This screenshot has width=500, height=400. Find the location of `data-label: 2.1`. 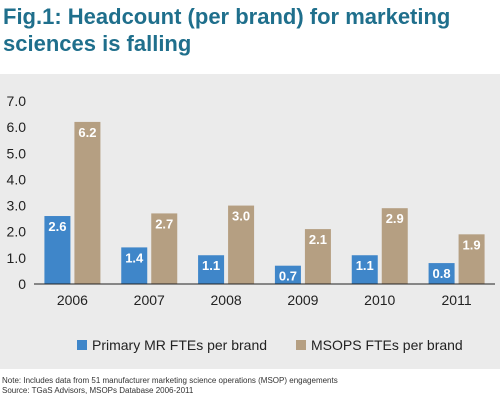

data-label: 2.1 is located at coordinates (318, 239).